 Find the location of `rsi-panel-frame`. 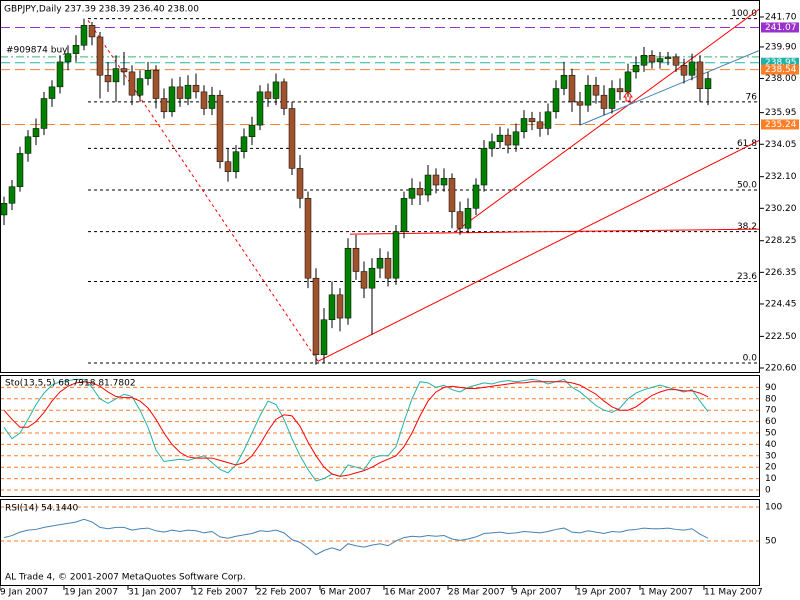

rsi-panel-frame is located at coordinates (380, 542).